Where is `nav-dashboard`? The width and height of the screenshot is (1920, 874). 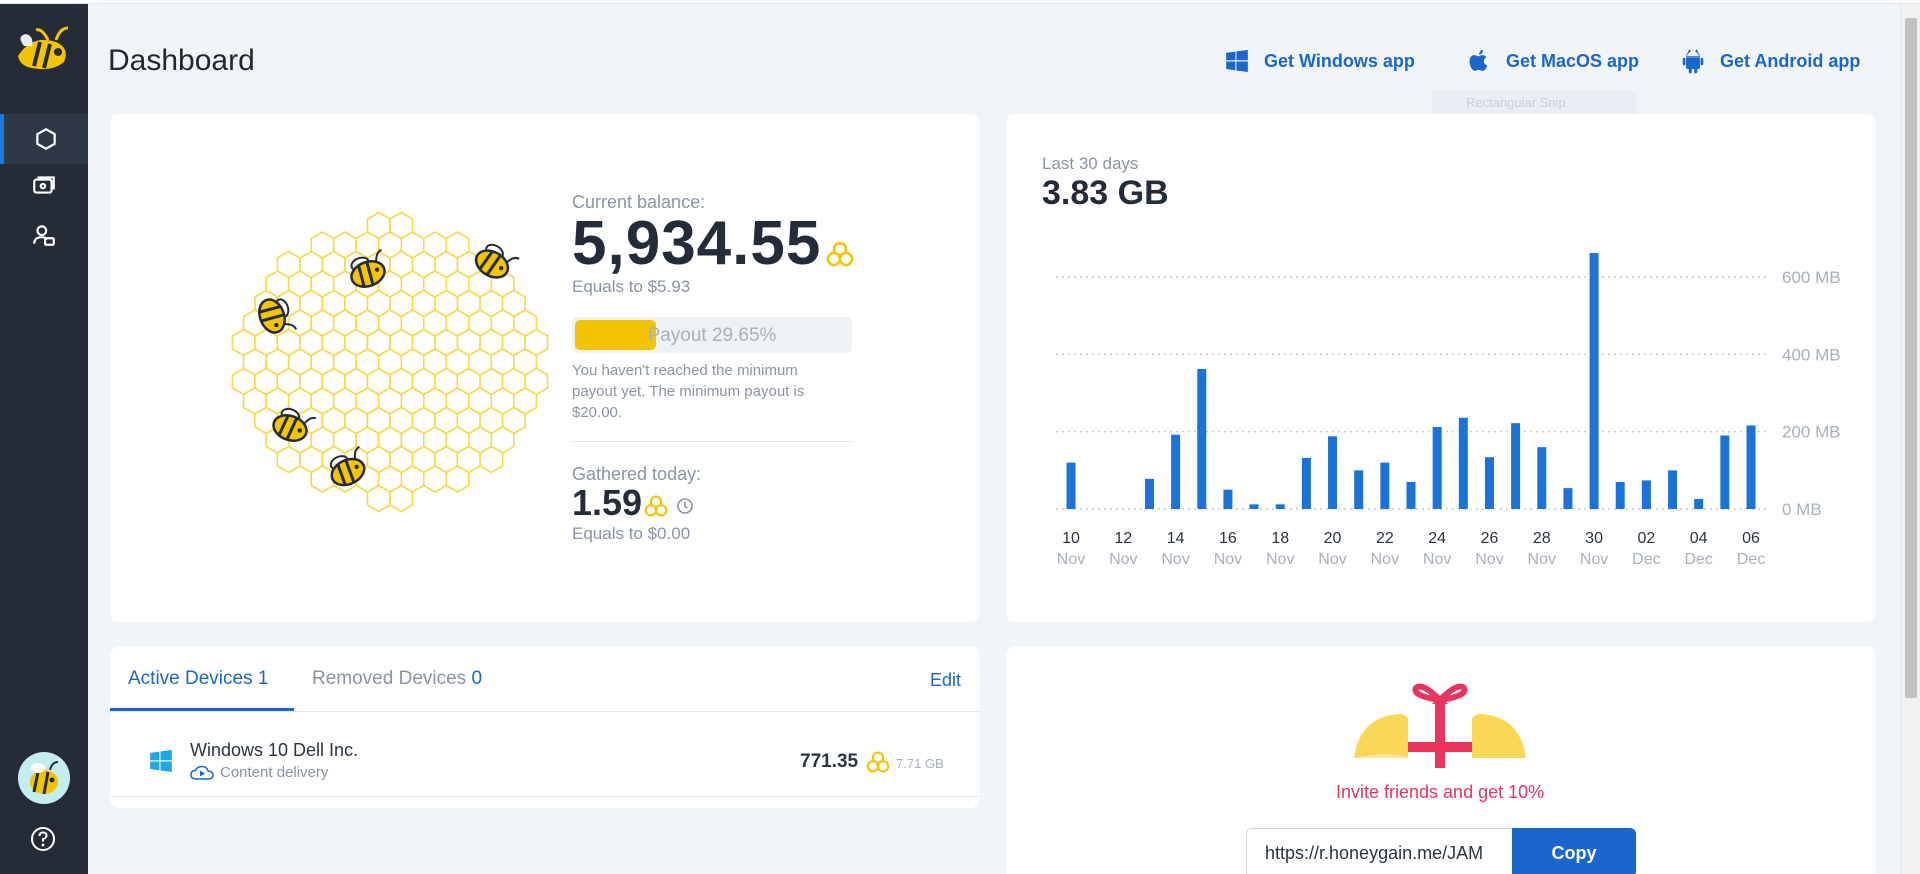
nav-dashboard is located at coordinates (44, 139).